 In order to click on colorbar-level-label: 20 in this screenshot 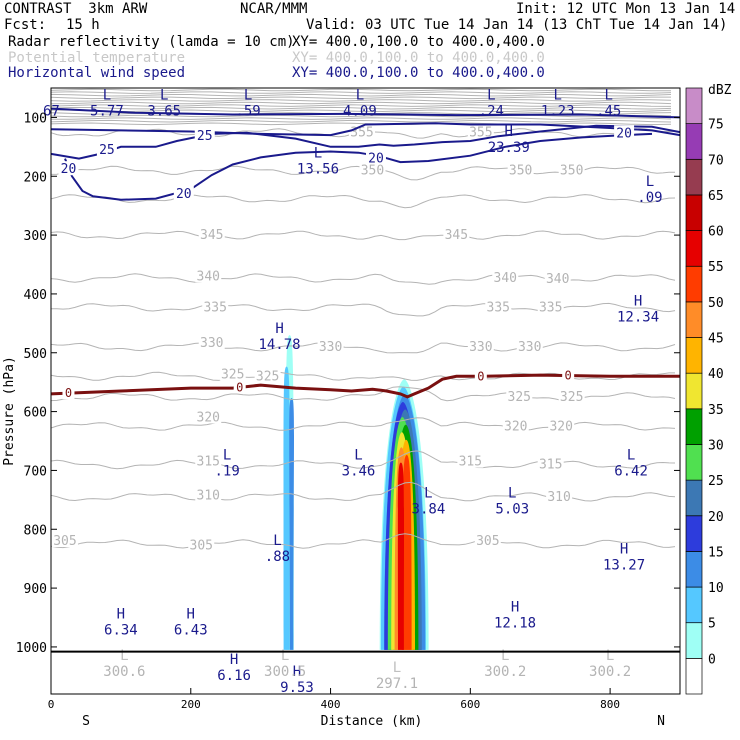, I will do `click(716, 517)`.